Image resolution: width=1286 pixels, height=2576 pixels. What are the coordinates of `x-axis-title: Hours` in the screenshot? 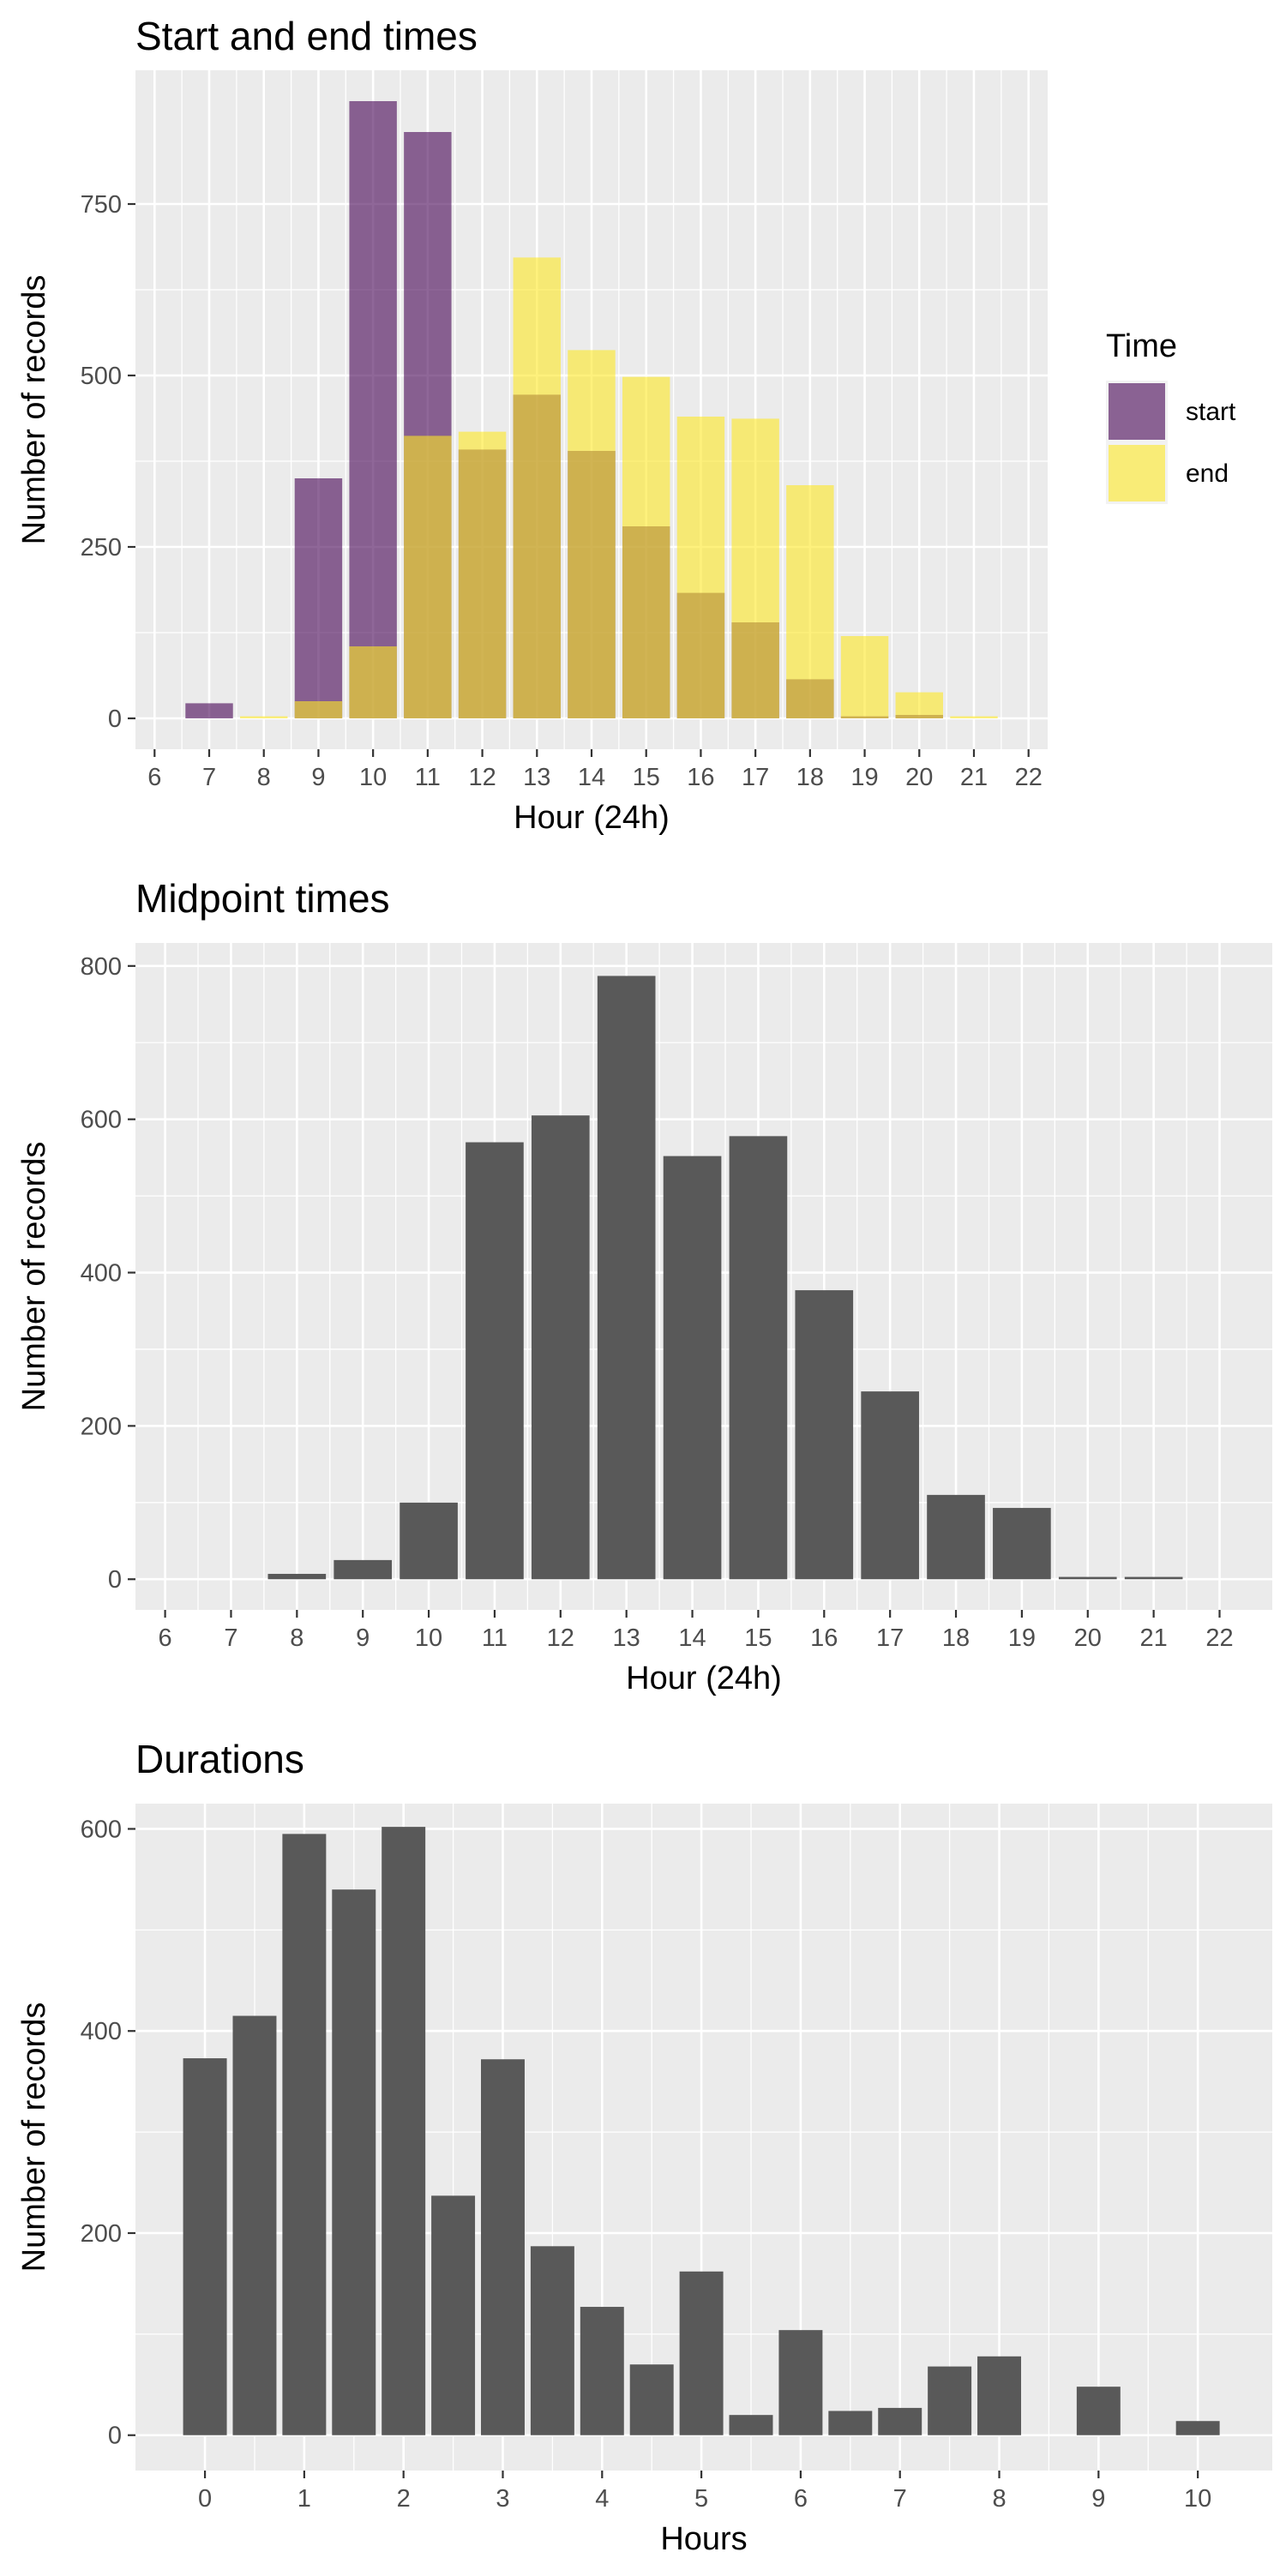 It's located at (703, 2539).